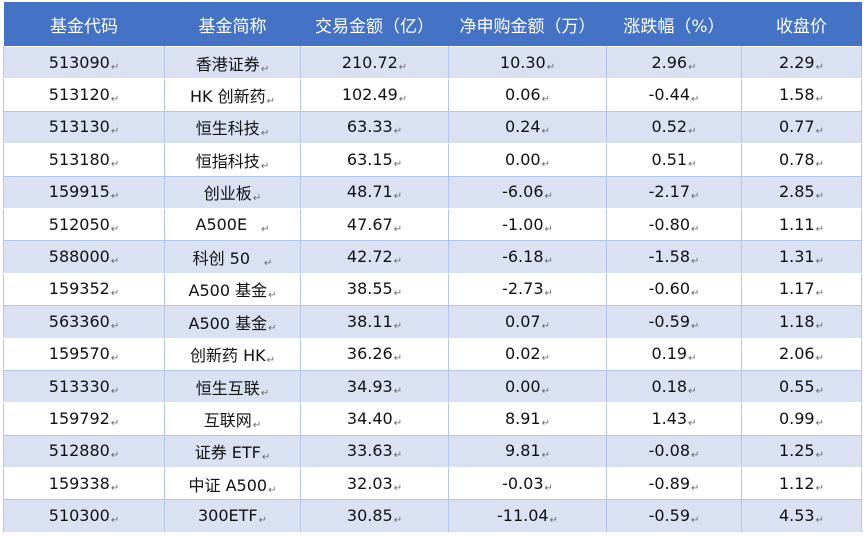 This screenshot has width=865, height=536. I want to click on cell-fund-name: A500 基金↵, so click(232, 322).